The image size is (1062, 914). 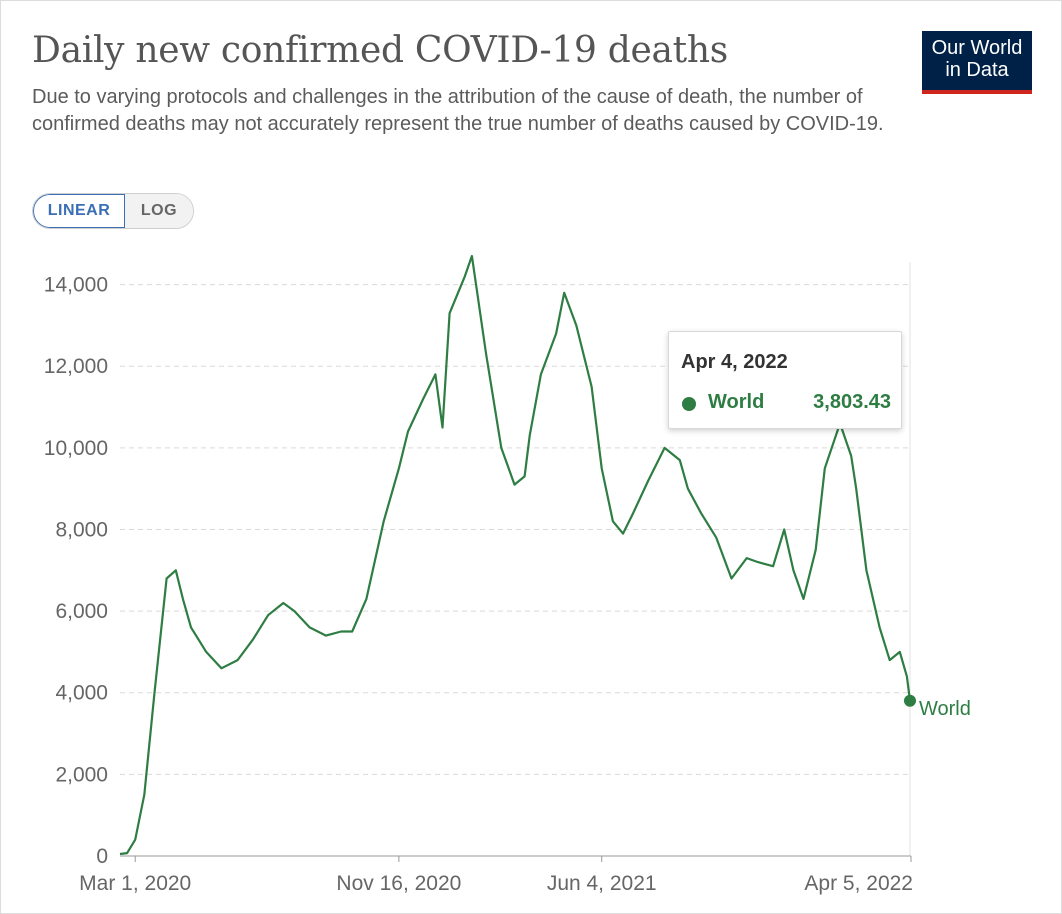 I want to click on series-end-point, so click(x=909, y=700).